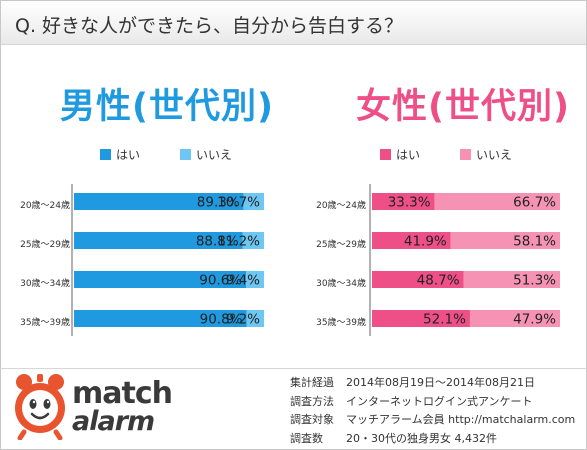  I want to click on survey-key: 調査数, so click(306, 438).